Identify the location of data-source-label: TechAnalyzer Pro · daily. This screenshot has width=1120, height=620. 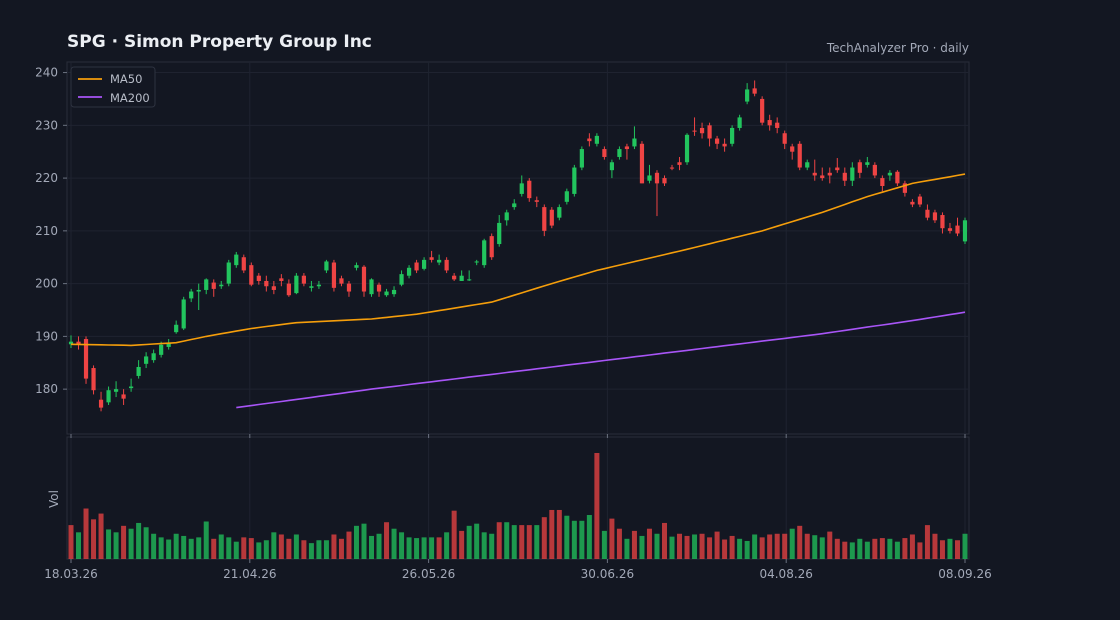
(897, 48).